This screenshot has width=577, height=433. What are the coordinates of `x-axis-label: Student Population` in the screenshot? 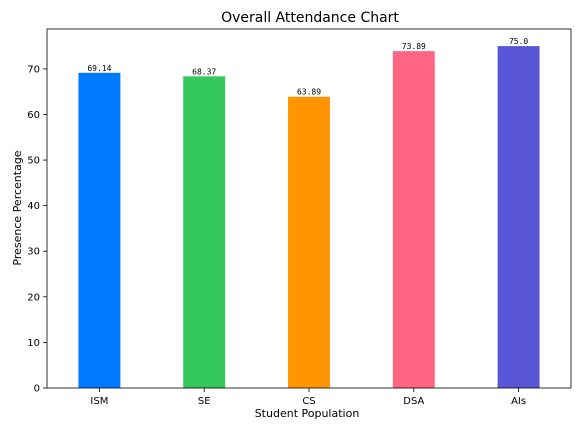 It's located at (307, 413).